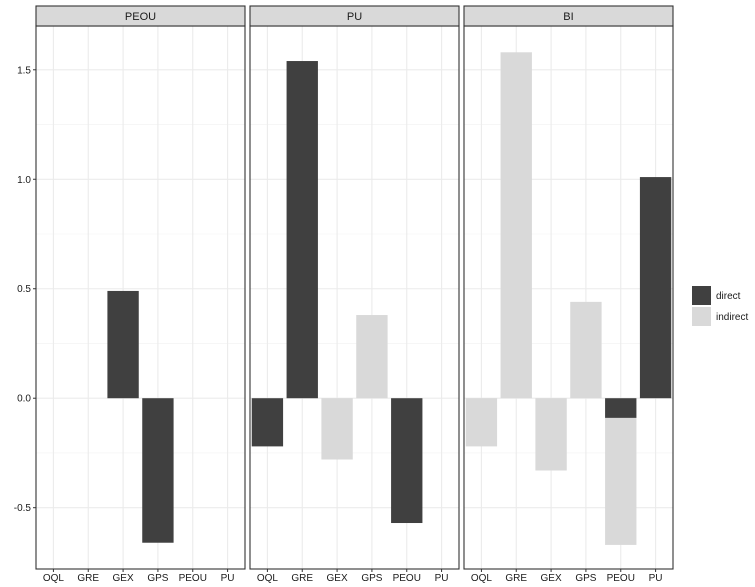 This screenshot has width=755, height=587. I want to click on bar-bi-gps-indirect, so click(586, 350).